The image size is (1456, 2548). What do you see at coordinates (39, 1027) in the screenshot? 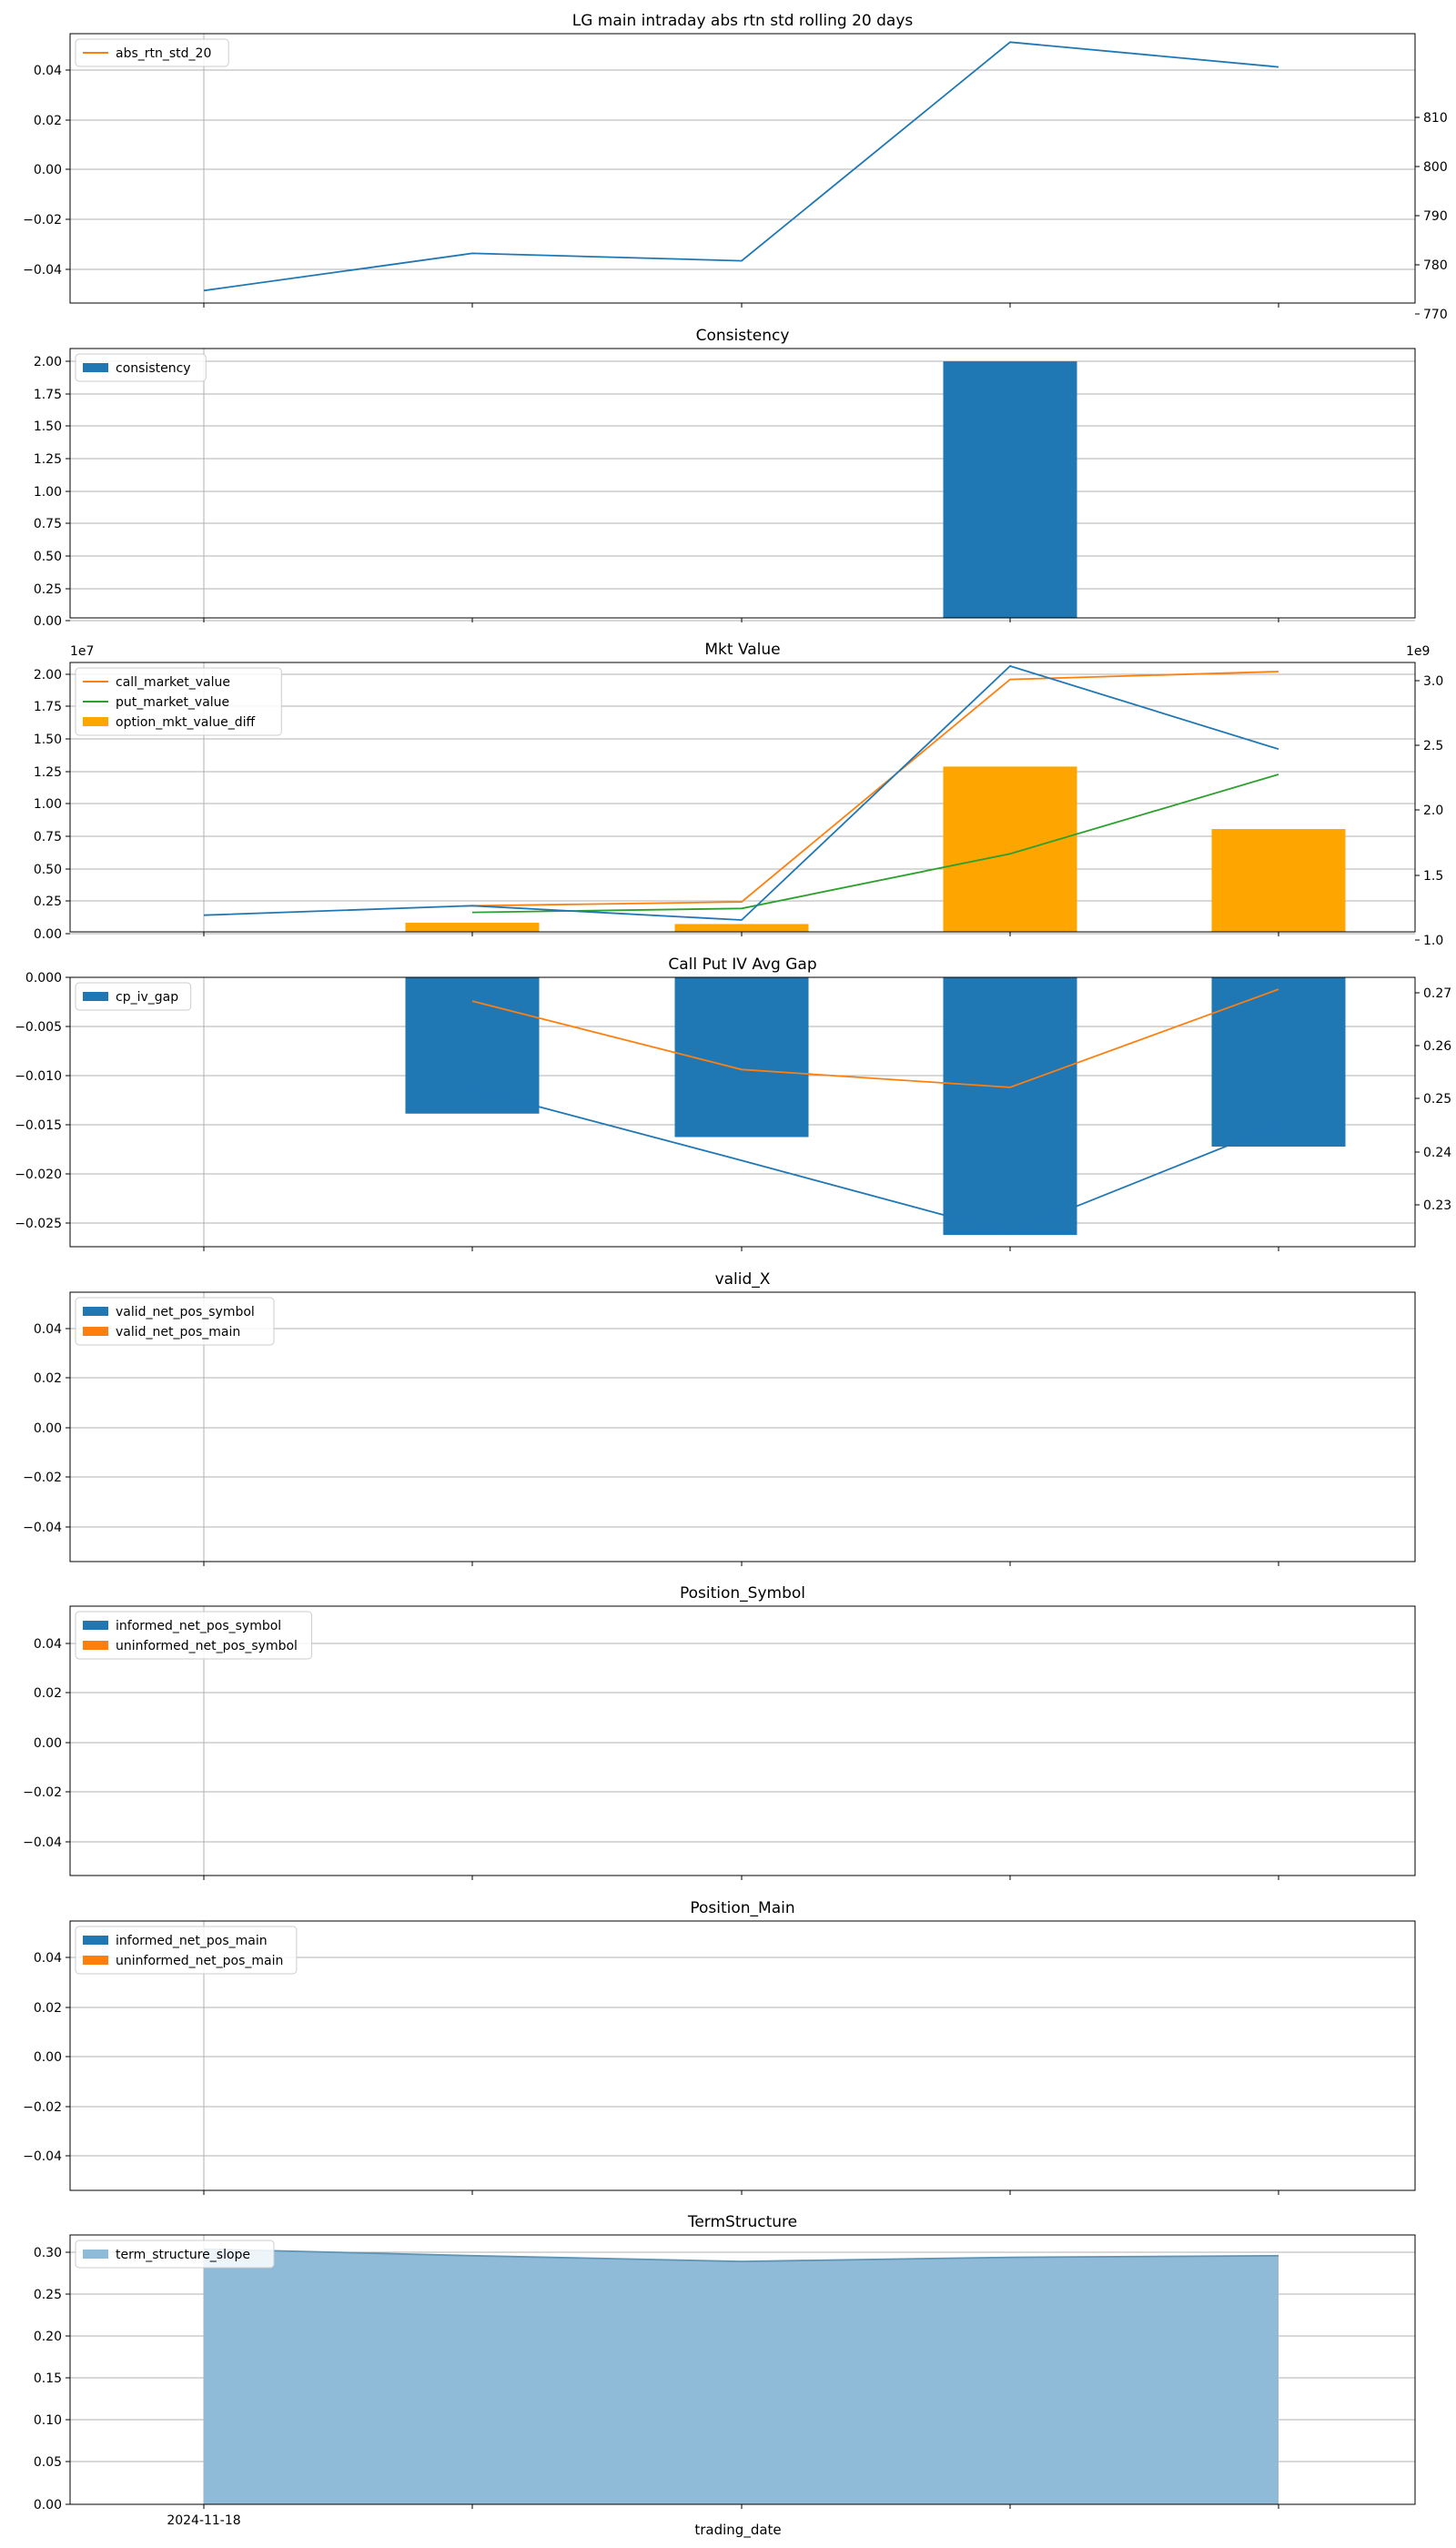
I see `y-tick-label: −0.005` at bounding box center [39, 1027].